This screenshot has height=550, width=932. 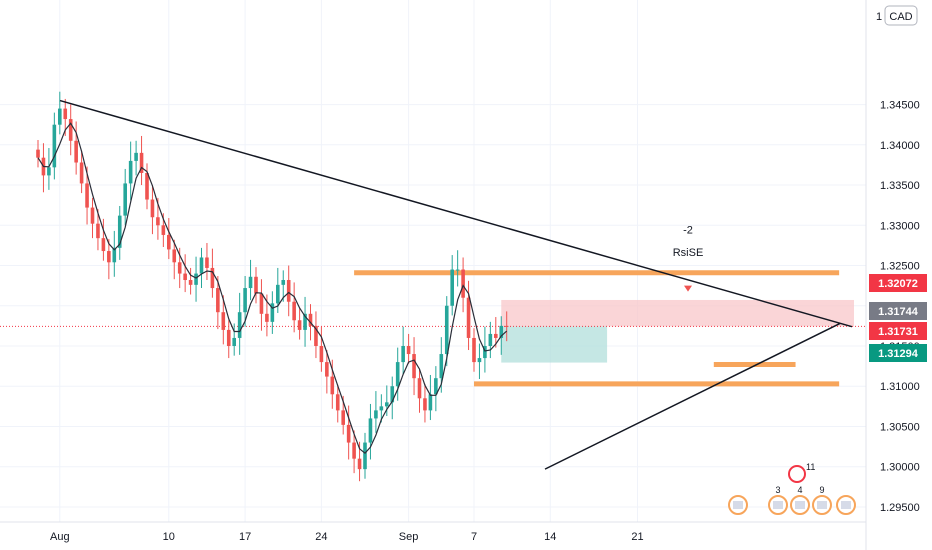 What do you see at coordinates (777, 490) in the screenshot?
I see `event-count: 3` at bounding box center [777, 490].